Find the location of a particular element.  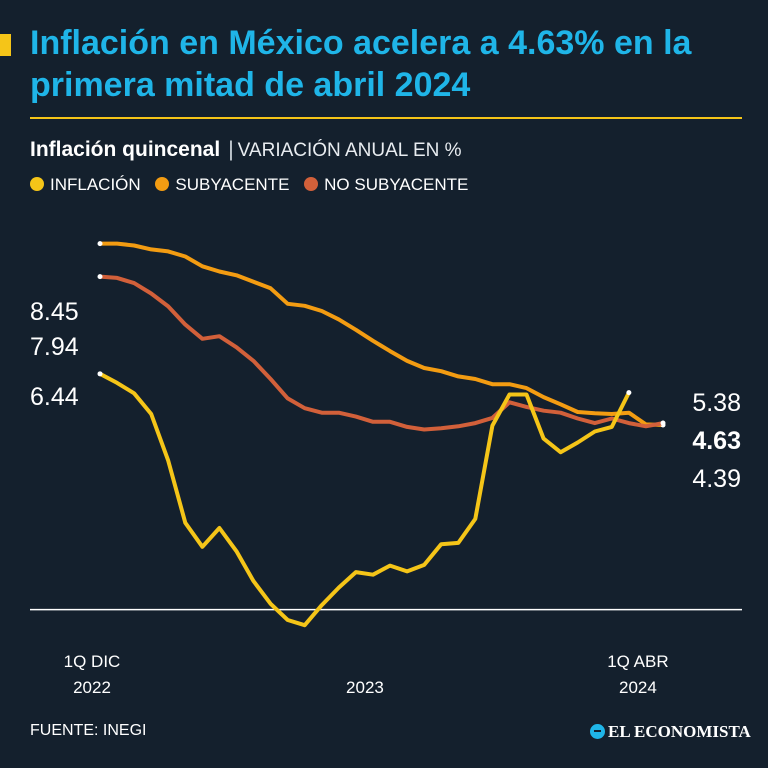

logo-text: EL ECONOMISTA is located at coordinates (679, 731).